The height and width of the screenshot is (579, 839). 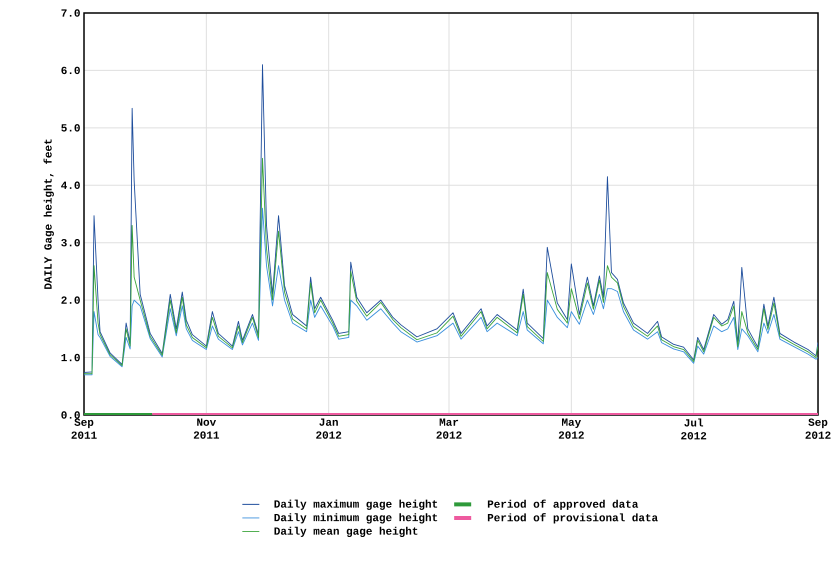 I want to click on legend-label: Daily maximum gage height, so click(x=356, y=505).